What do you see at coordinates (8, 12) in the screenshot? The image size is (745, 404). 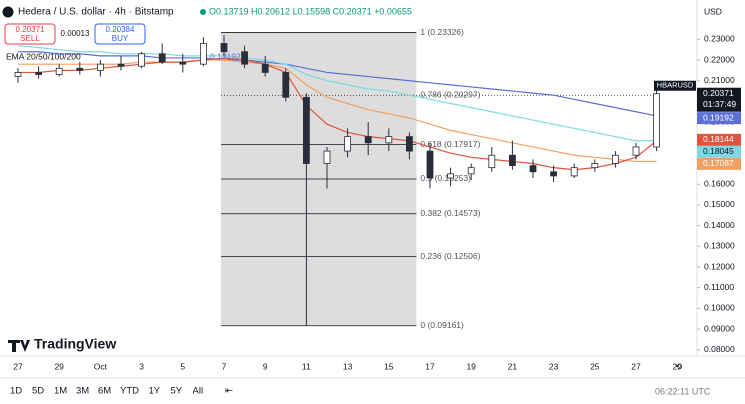 I see `symbol-icon` at bounding box center [8, 12].